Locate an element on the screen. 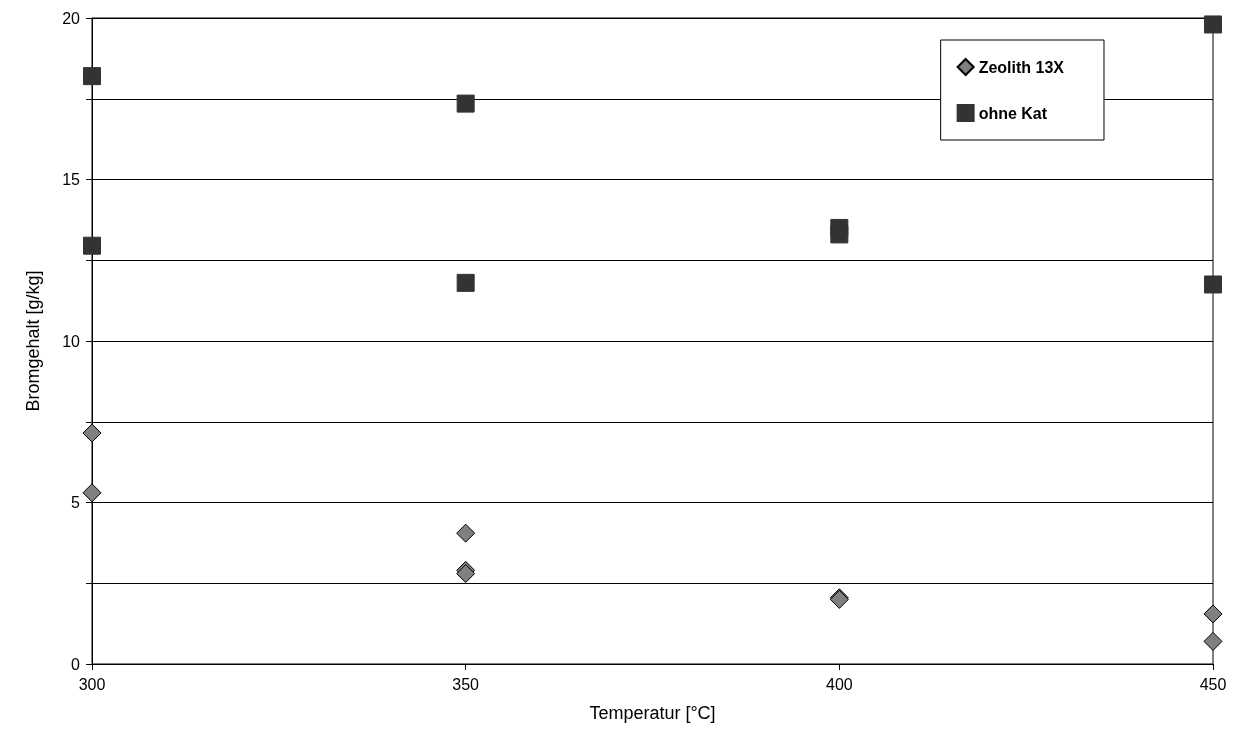  y-tick-label: 20 is located at coordinates (71, 18).